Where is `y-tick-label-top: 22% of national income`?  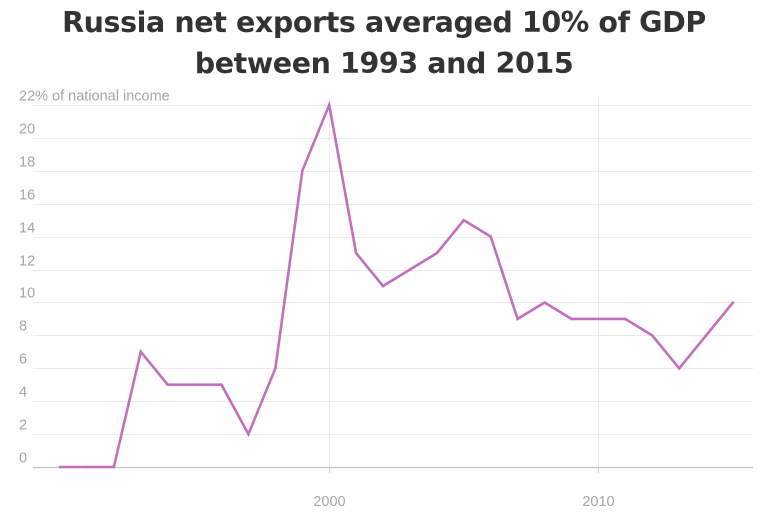 y-tick-label-top: 22% of national income is located at coordinates (94, 97).